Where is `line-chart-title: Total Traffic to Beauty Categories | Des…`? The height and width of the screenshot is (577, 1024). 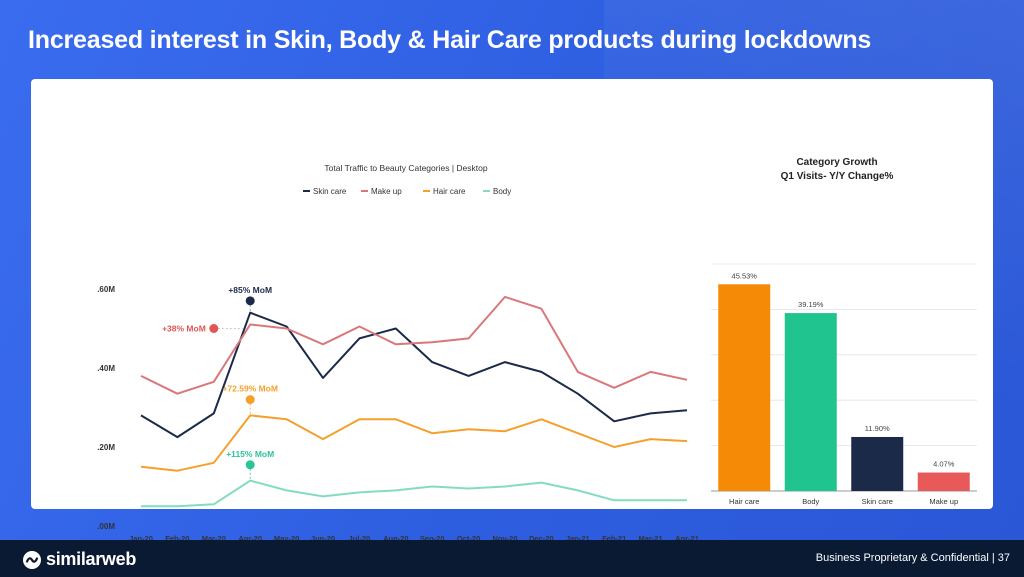
line-chart-title: Total Traffic to Beauty Categories | Des… is located at coordinates (405, 168).